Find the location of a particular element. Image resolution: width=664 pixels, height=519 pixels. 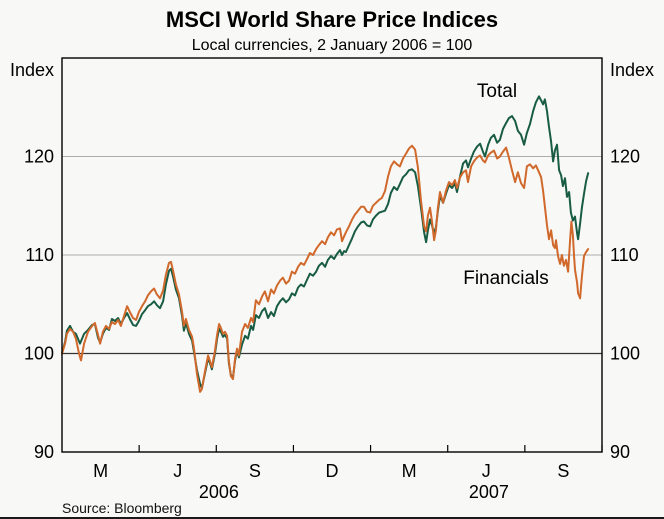

y-tick-label-left: 110 is located at coordinates (39, 255).